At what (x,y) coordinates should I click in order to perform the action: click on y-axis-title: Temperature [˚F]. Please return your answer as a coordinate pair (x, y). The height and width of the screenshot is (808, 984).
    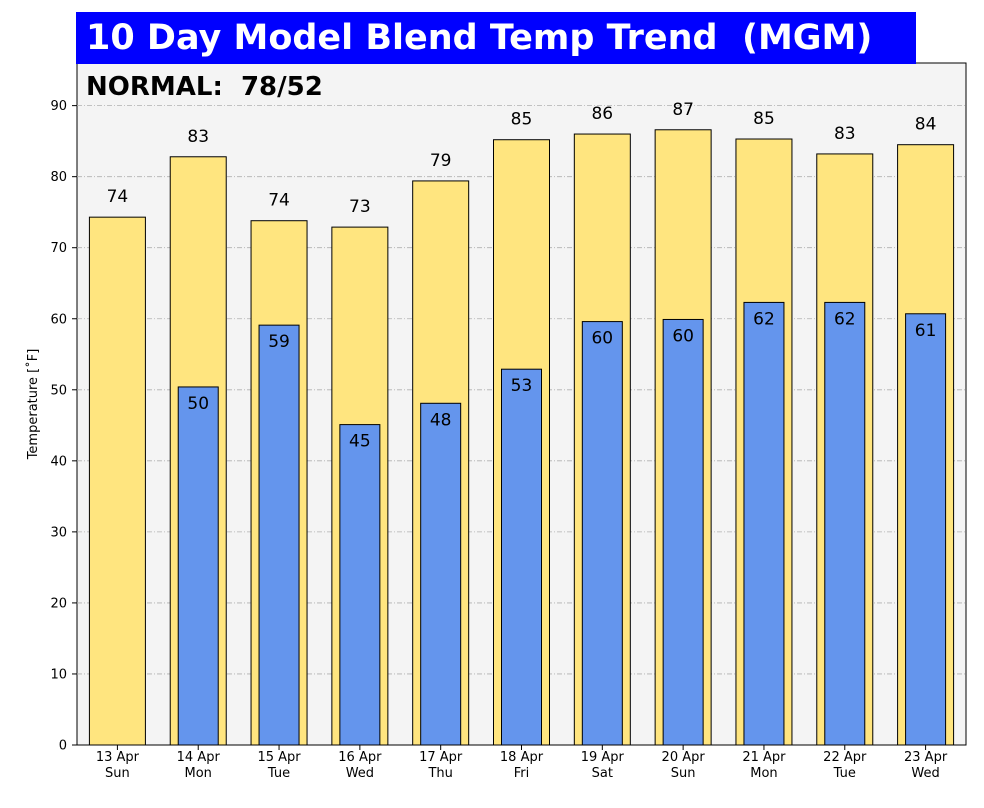
    Looking at the image, I should click on (33, 405).